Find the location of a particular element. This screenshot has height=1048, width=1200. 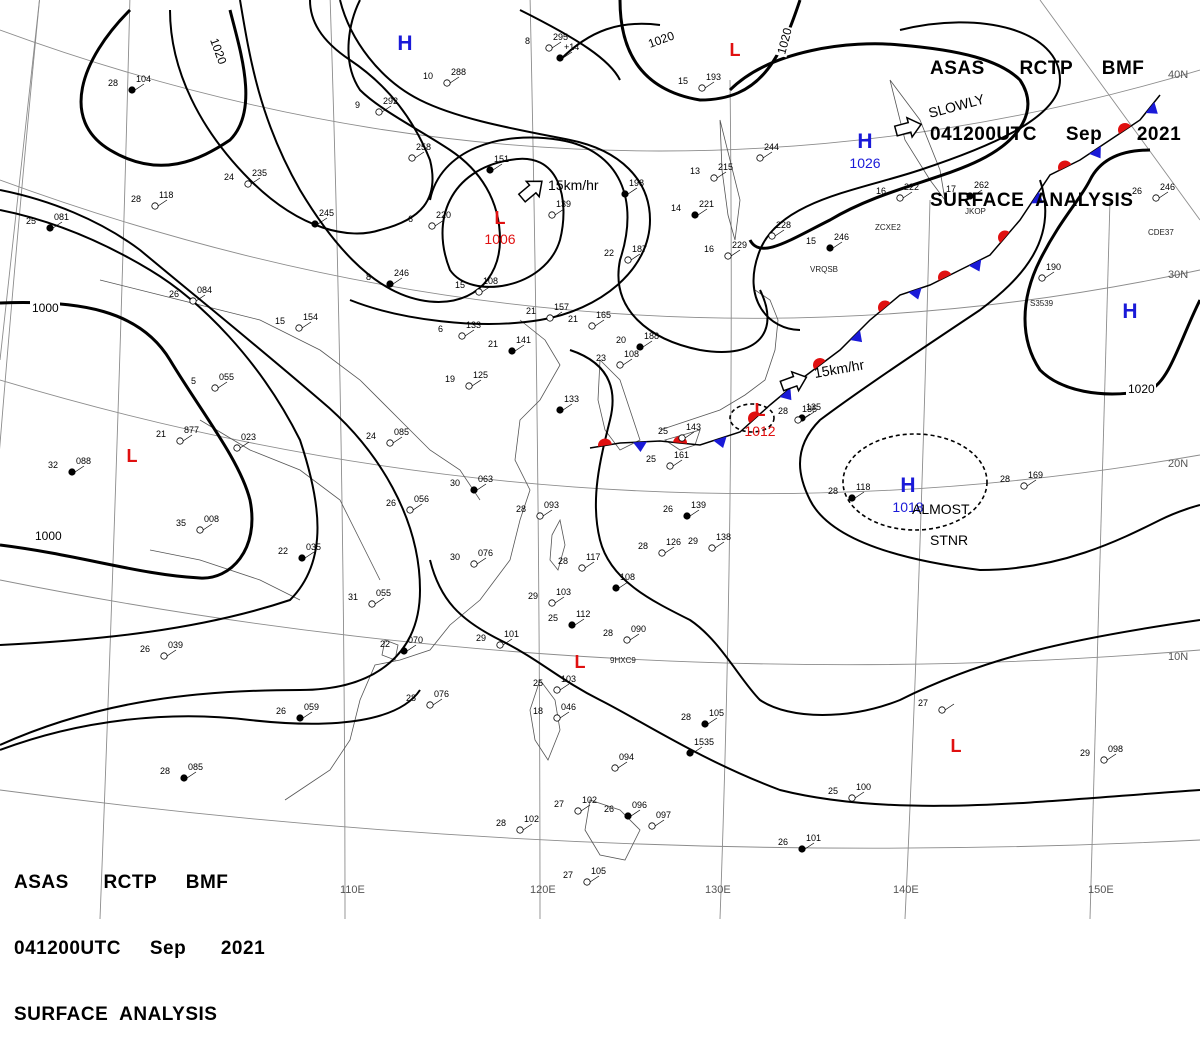

station-pressure: 193 is located at coordinates (713, 77).